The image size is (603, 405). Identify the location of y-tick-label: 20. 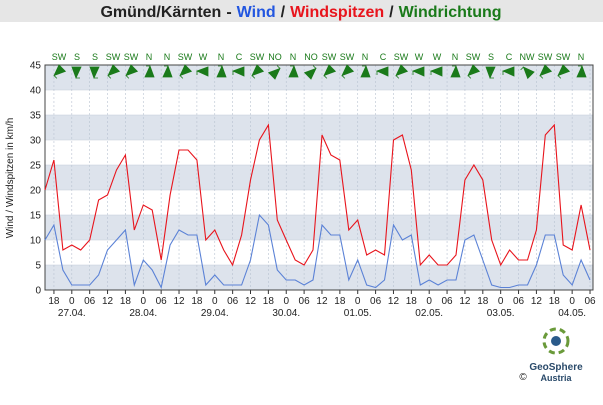
(36, 191).